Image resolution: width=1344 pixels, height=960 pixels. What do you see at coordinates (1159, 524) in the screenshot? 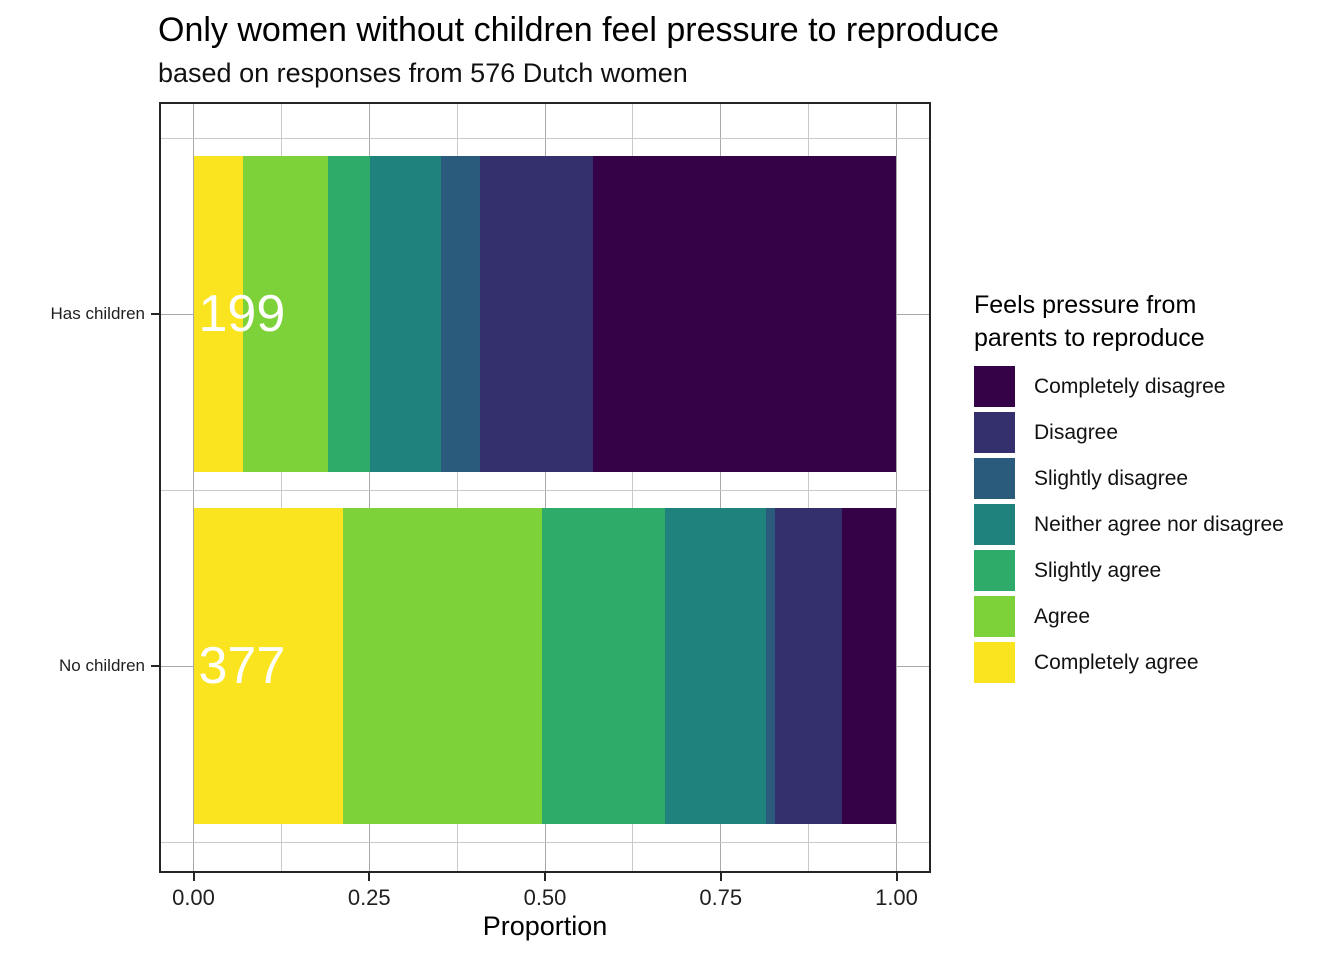
I see `legend-item-label: Neither agree nor disagree` at bounding box center [1159, 524].